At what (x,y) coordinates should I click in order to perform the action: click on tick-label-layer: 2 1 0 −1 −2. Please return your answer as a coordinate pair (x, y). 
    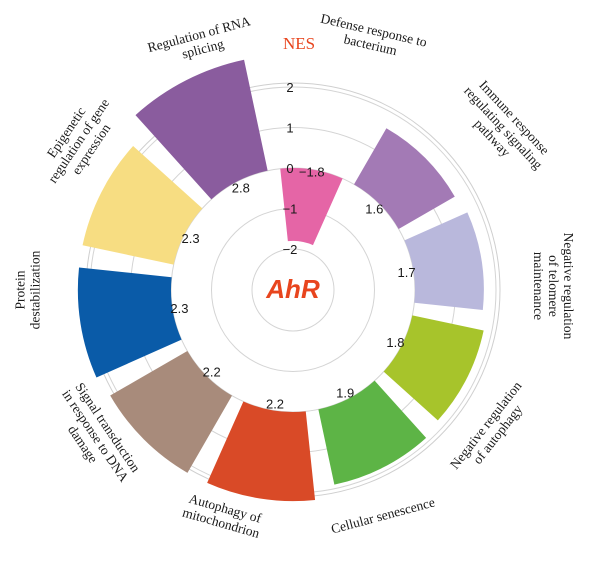
    Looking at the image, I should click on (290, 168).